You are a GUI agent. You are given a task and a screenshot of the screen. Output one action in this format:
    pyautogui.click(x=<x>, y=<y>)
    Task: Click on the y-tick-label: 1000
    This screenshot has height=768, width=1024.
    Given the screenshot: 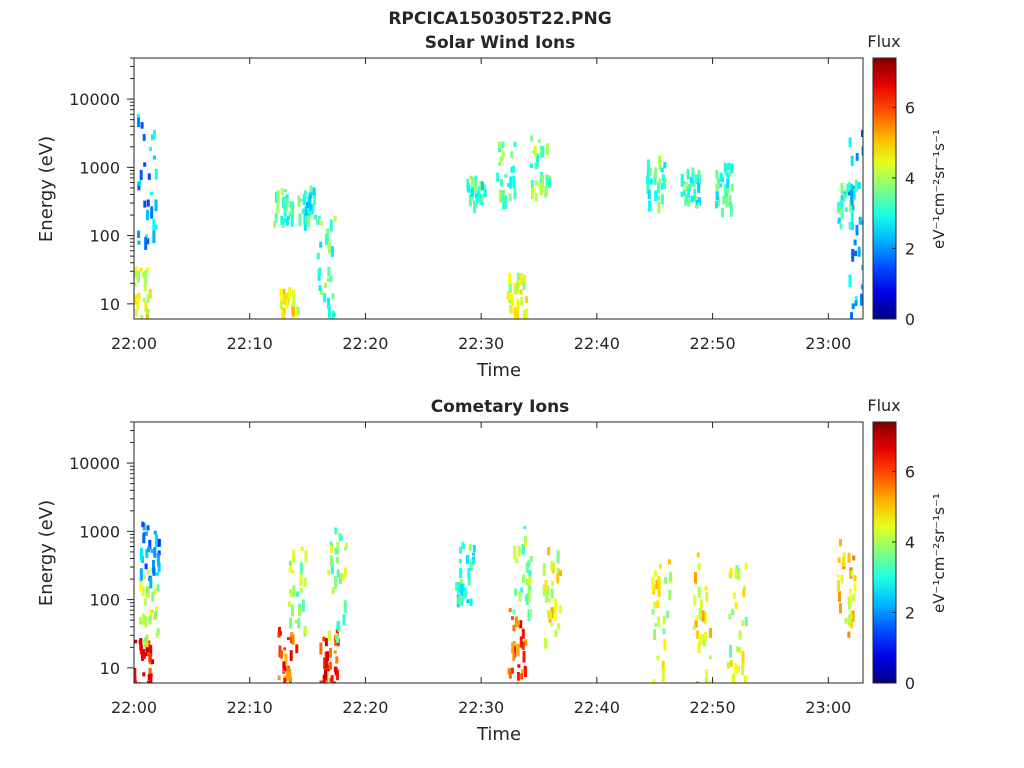 What is the action you would take?
    pyautogui.click(x=99, y=167)
    